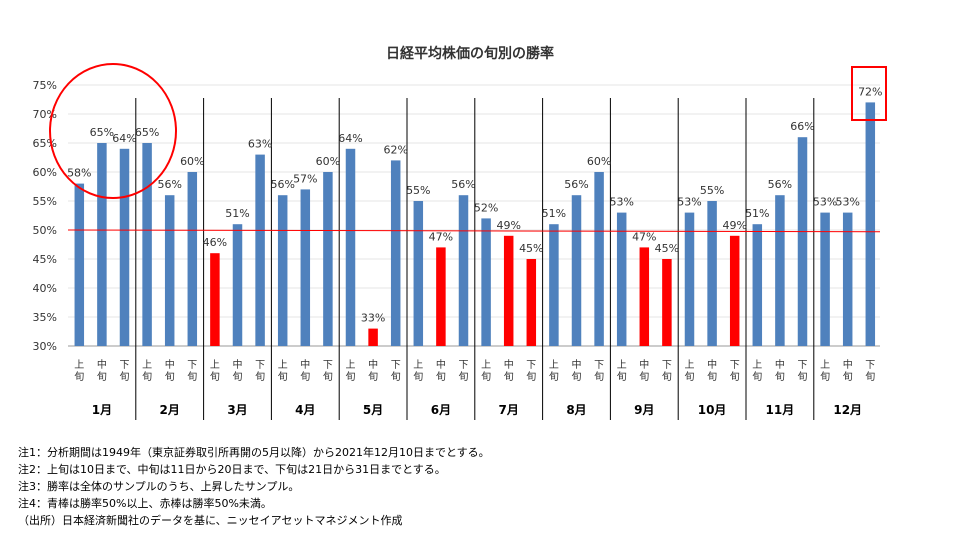 The image size is (960, 543). Describe the element at coordinates (215, 242) in the screenshot. I see `data-label: 46%` at that location.